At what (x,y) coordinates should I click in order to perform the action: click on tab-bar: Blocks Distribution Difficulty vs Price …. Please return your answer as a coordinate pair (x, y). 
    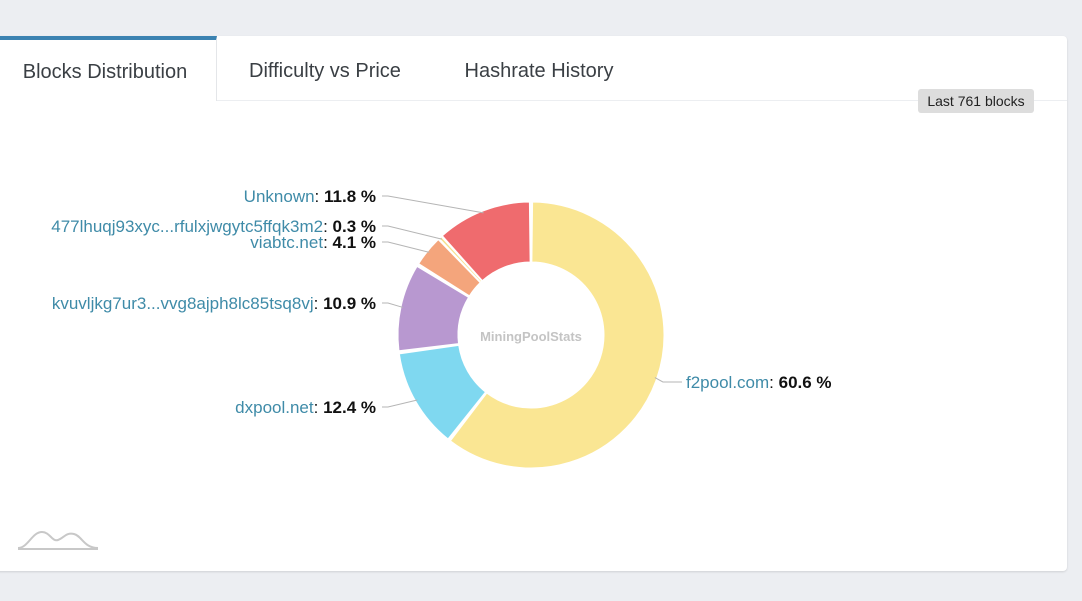
    Looking at the image, I should click on (533, 68).